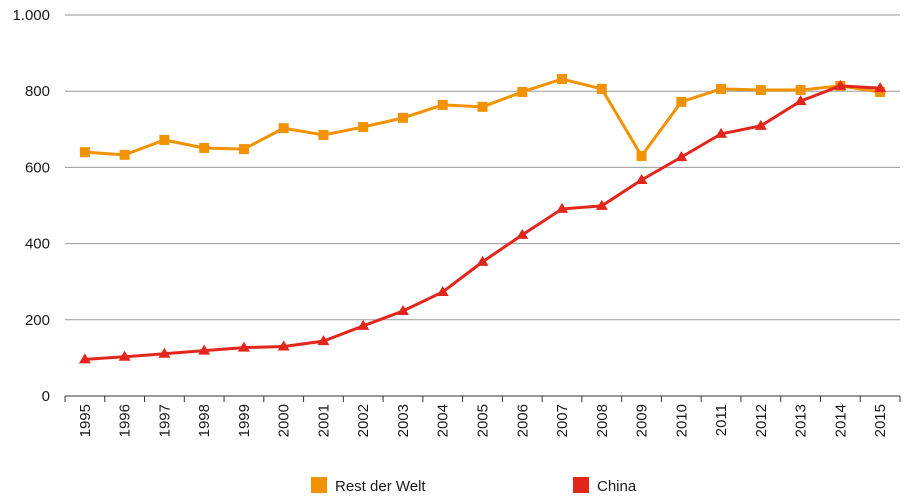  What do you see at coordinates (522, 420) in the screenshot?
I see `x-tick-label: 2006` at bounding box center [522, 420].